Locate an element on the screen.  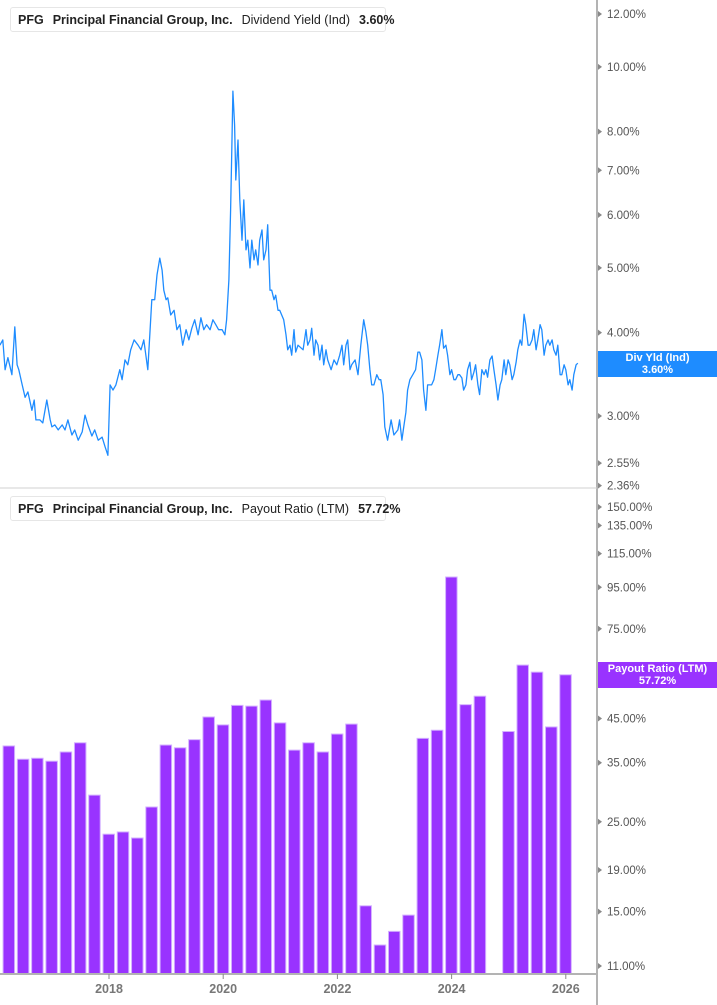
y-tick-label-yield: 10.00% is located at coordinates (626, 68).